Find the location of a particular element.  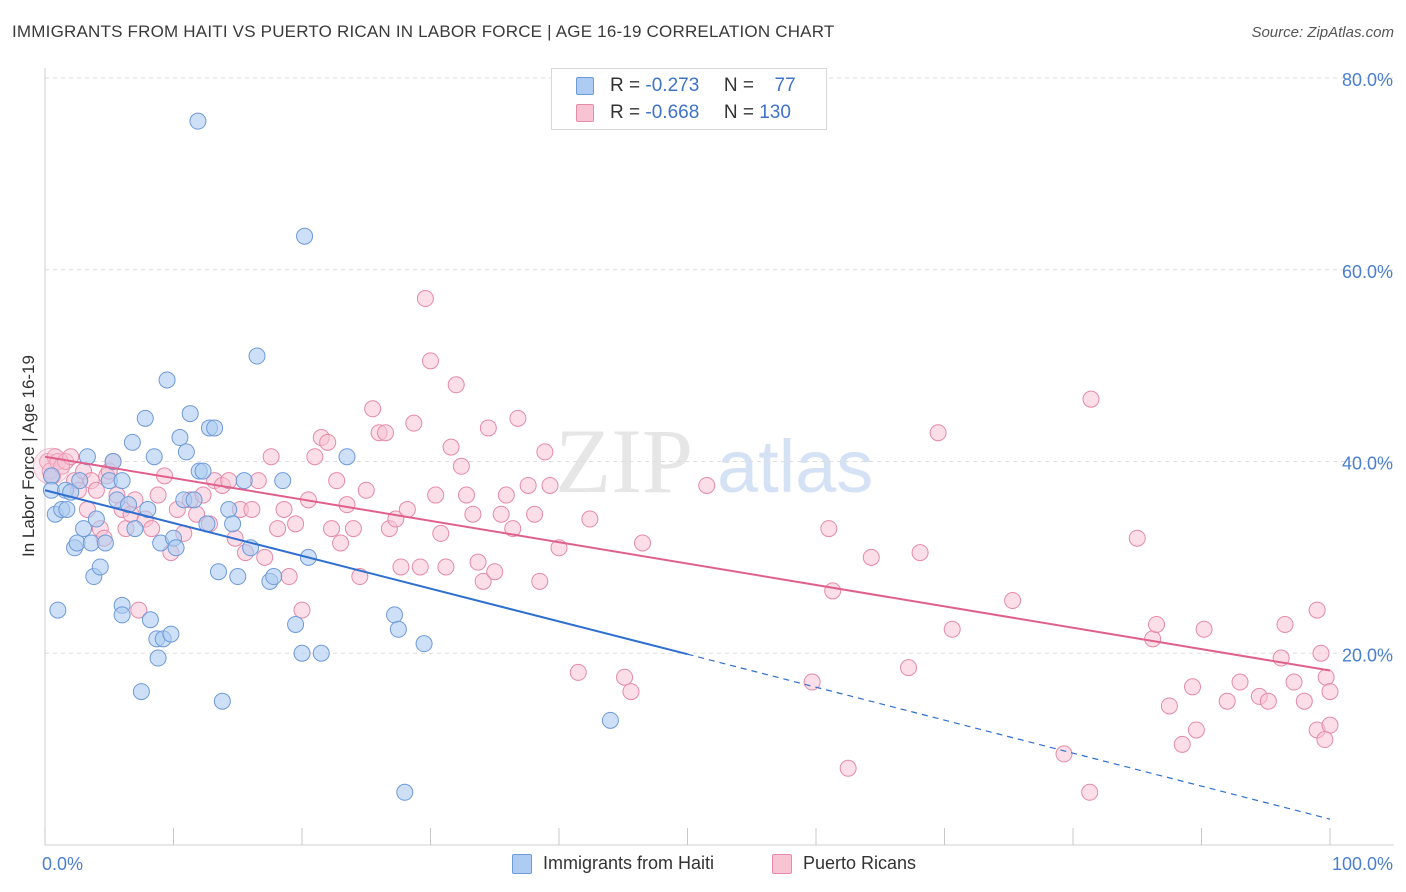

x-tick-label-max: 100.0% is located at coordinates (1362, 864).